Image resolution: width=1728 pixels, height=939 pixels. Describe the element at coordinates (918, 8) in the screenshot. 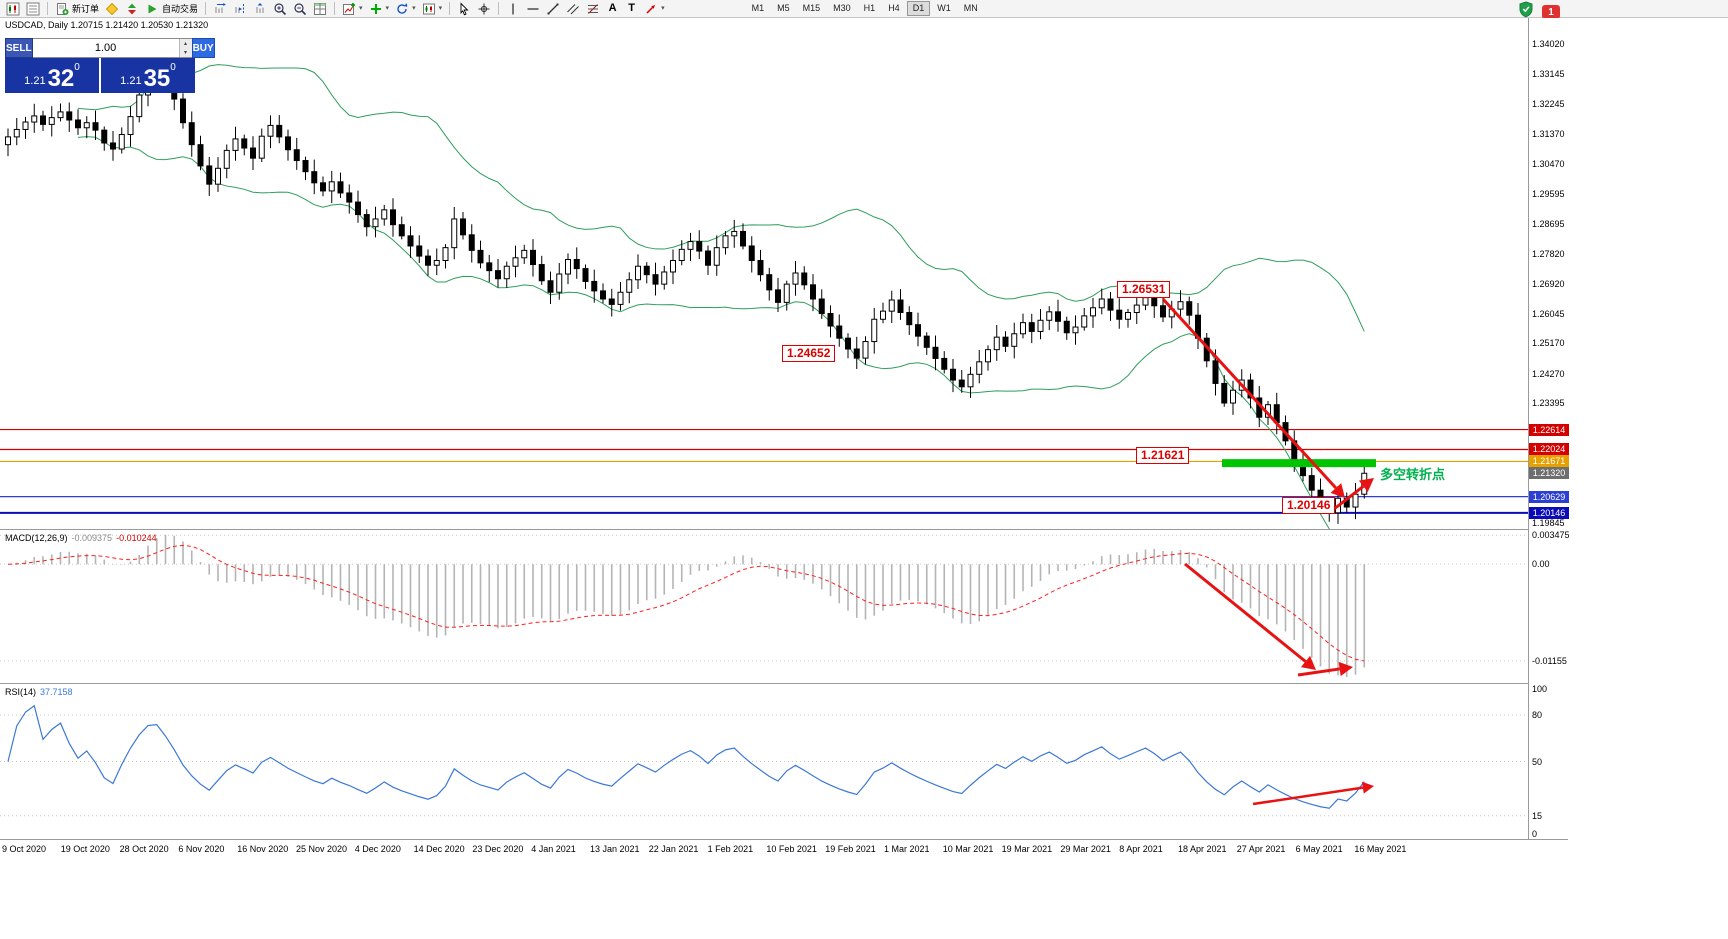

I see `timeframe-d1-button: D1` at that location.